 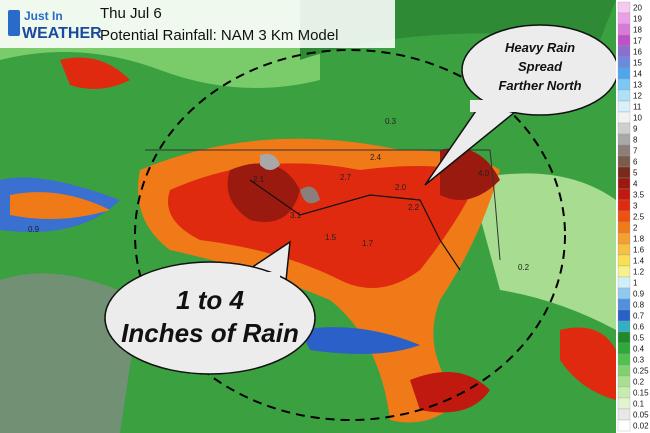 What do you see at coordinates (637, 52) in the screenshot?
I see `legend-label: 16` at bounding box center [637, 52].